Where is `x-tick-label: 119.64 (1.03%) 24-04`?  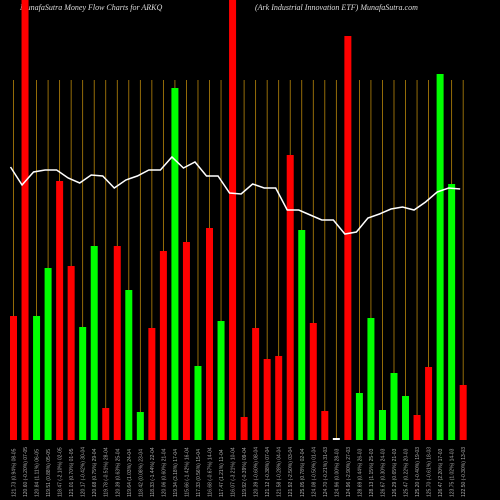
x-tick-label: 119.64 (1.03%) 24-04 is located at coordinates (130, 473).